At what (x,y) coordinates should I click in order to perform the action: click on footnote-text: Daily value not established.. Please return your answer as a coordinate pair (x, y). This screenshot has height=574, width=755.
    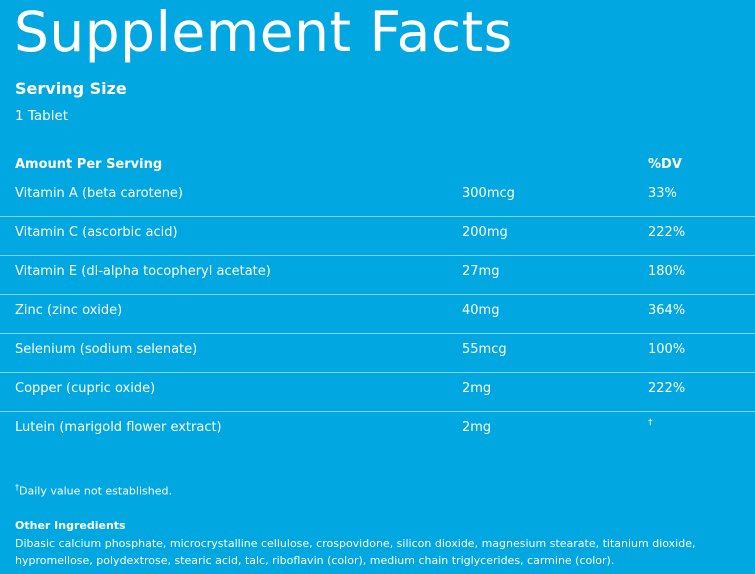
    Looking at the image, I should click on (95, 491).